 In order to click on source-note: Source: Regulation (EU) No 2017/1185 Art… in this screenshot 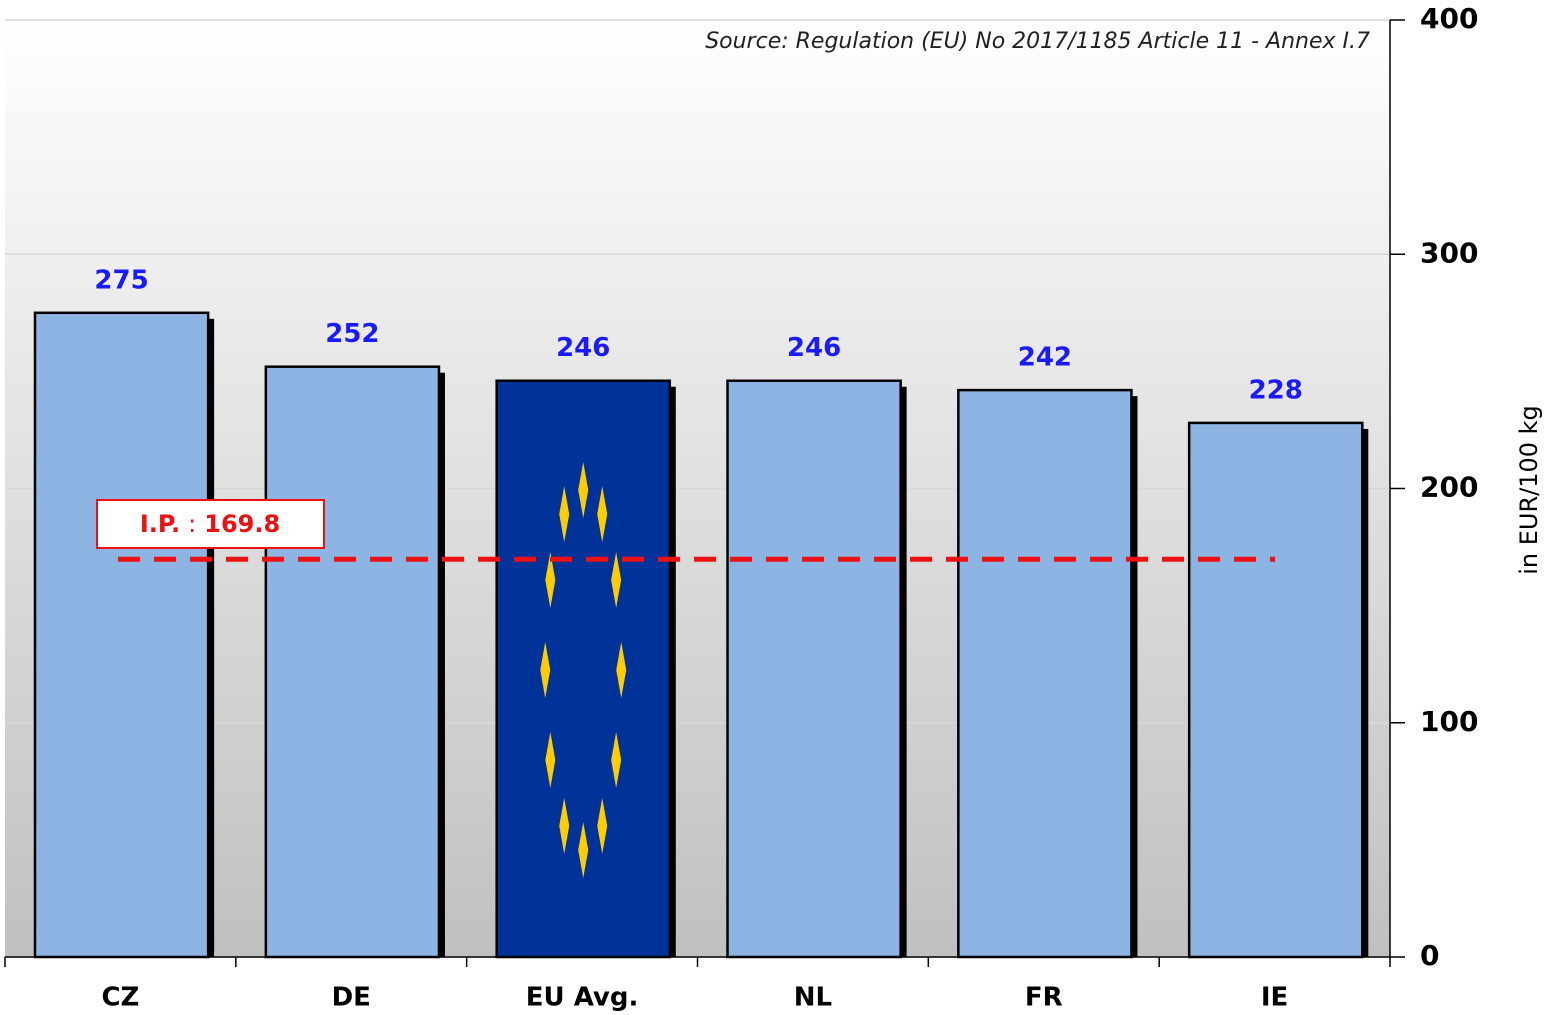, I will do `click(1037, 41)`.